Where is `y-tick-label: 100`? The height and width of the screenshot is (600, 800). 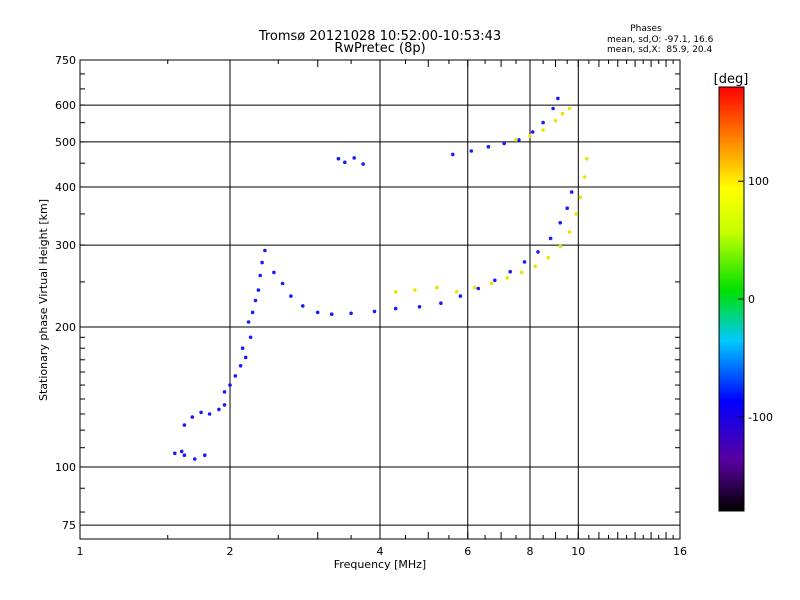
y-tick-label: 100 is located at coordinates (65, 467).